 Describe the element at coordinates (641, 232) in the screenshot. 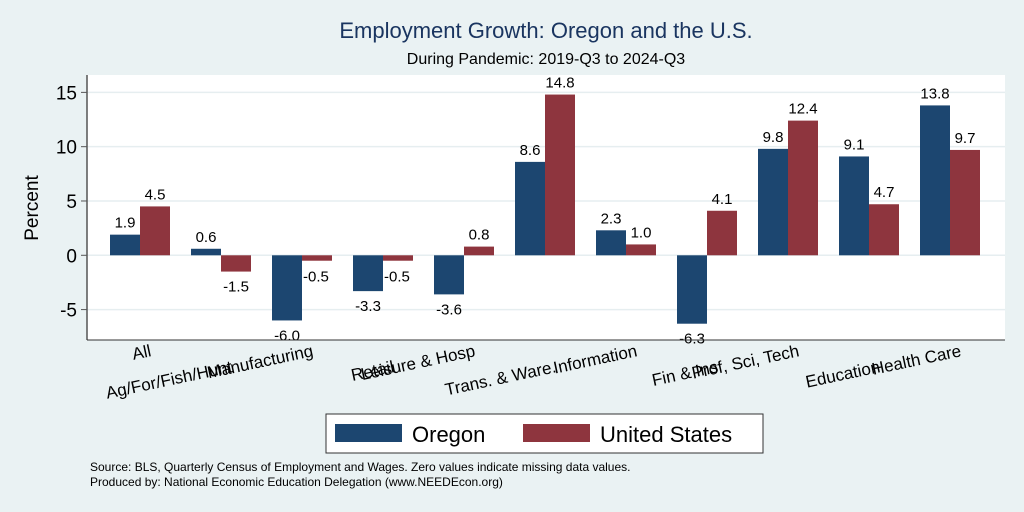

I see `data-label: 1.0` at that location.